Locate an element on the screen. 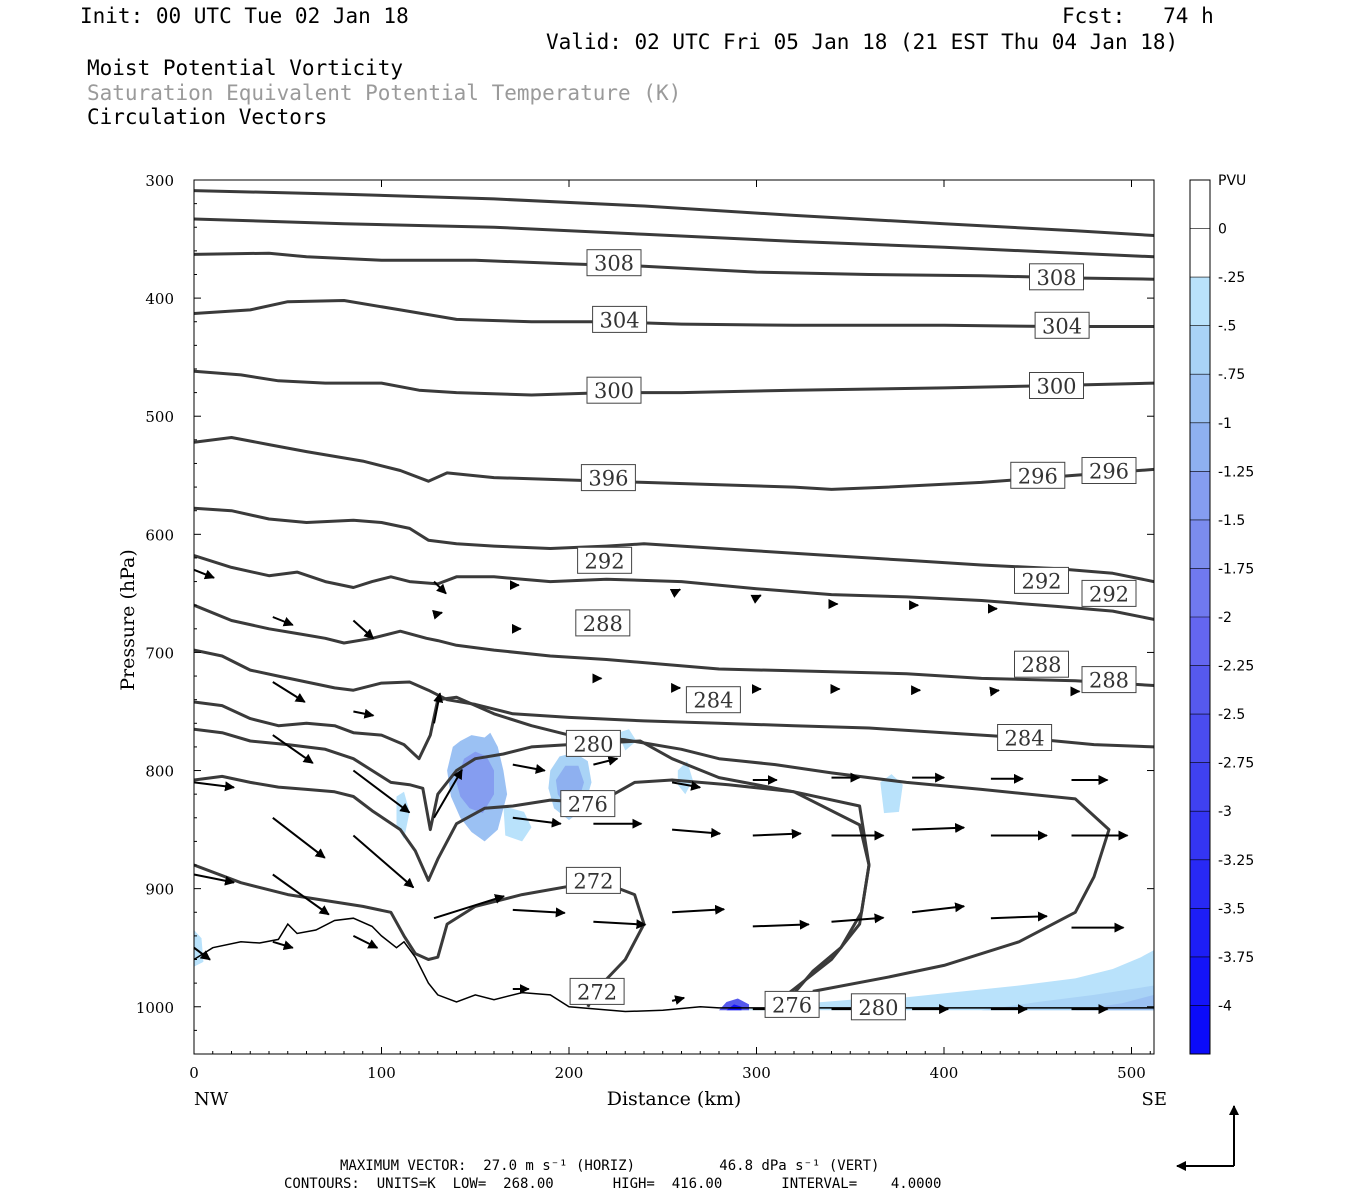  colorbar-label: -1.5 is located at coordinates (1231, 521).